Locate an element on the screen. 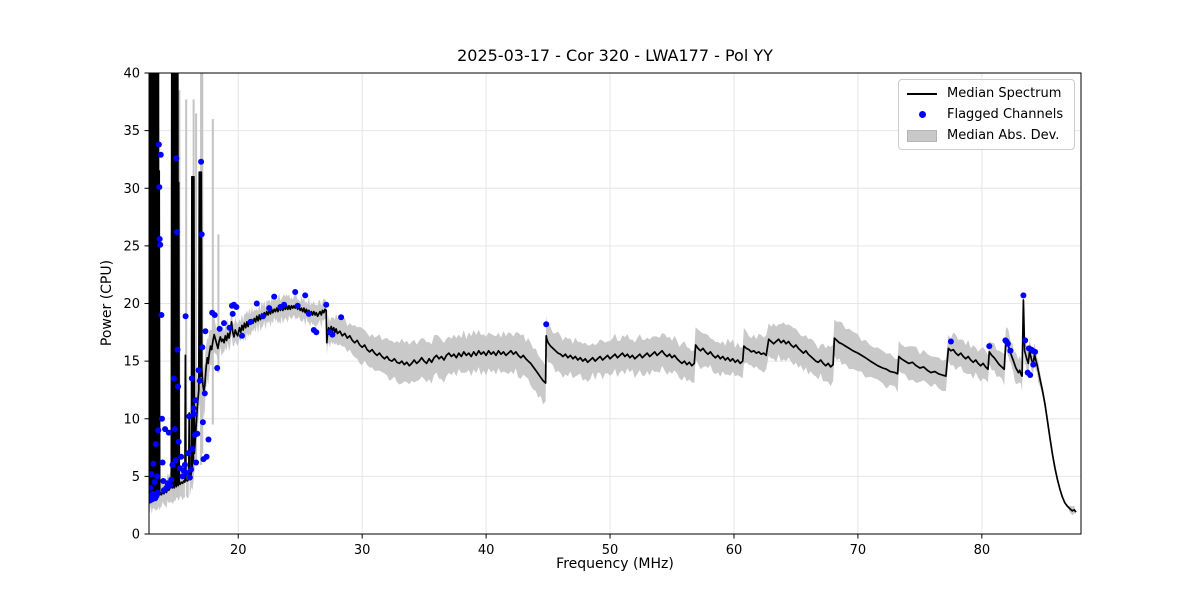 The height and width of the screenshot is (600, 1200). mad-band-swatch-icon is located at coordinates (922, 135).